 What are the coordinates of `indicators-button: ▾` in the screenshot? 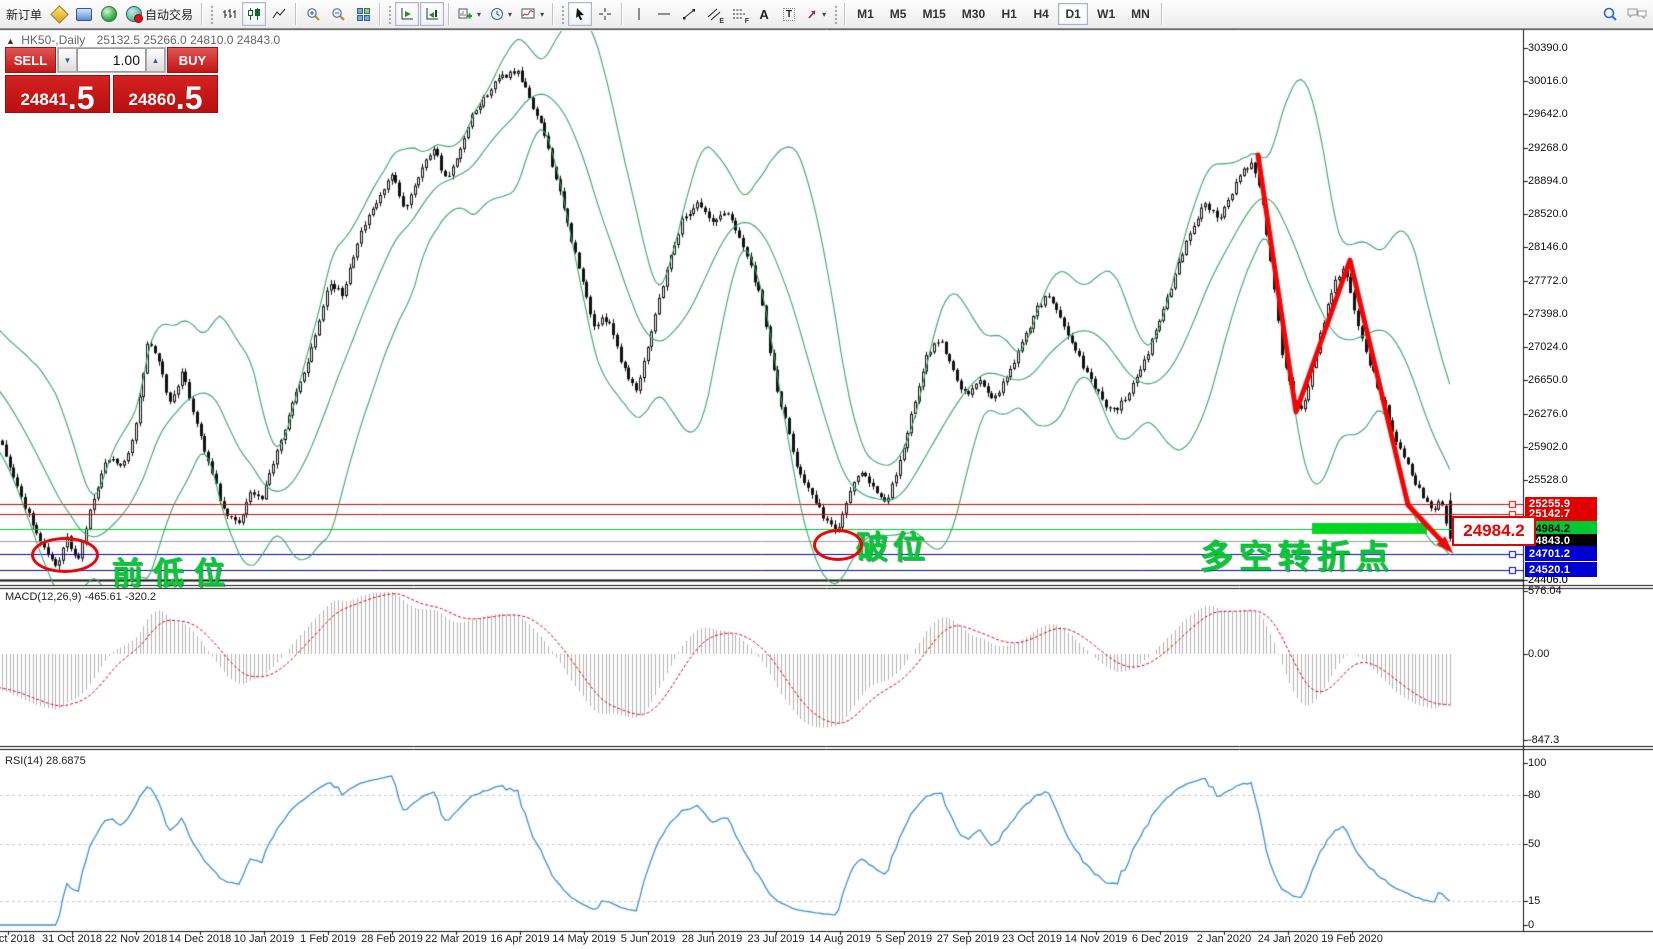 It's located at (532, 14).